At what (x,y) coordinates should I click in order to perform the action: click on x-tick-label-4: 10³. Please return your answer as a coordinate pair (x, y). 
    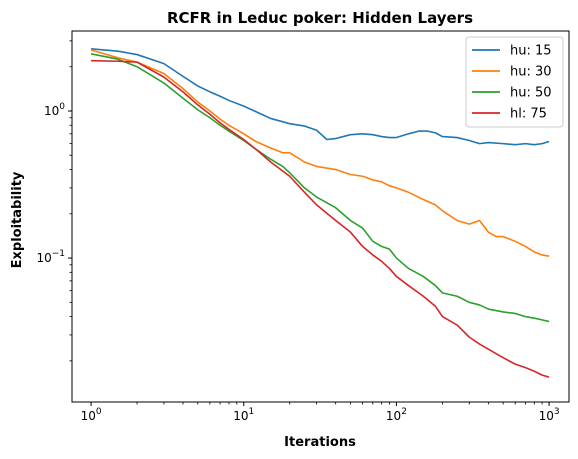
    Looking at the image, I should click on (549, 415).